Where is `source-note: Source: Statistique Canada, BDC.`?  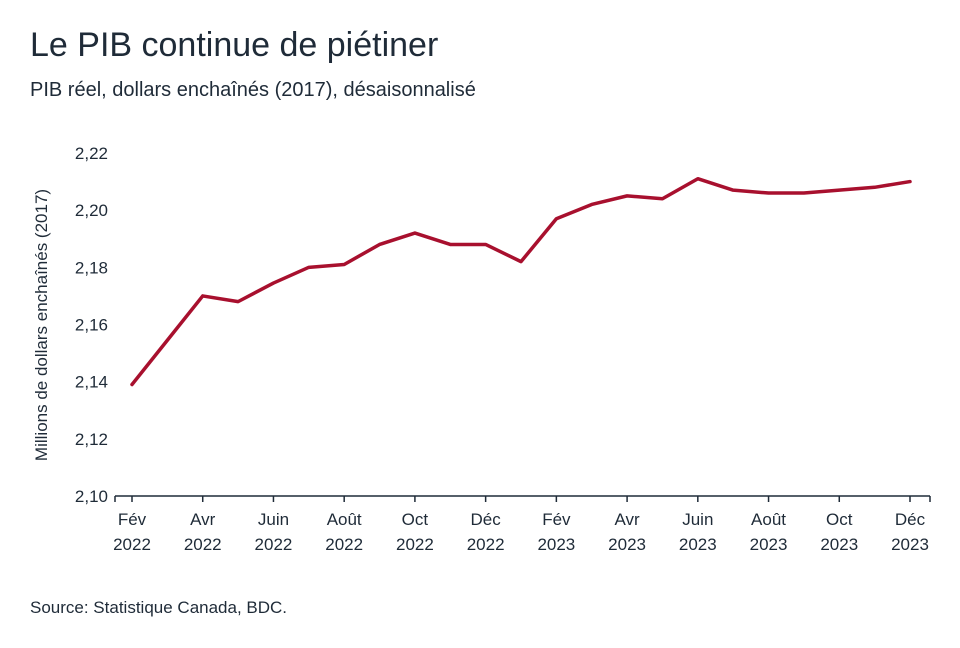
source-note: Source: Statistique Canada, BDC. is located at coordinates (158, 607).